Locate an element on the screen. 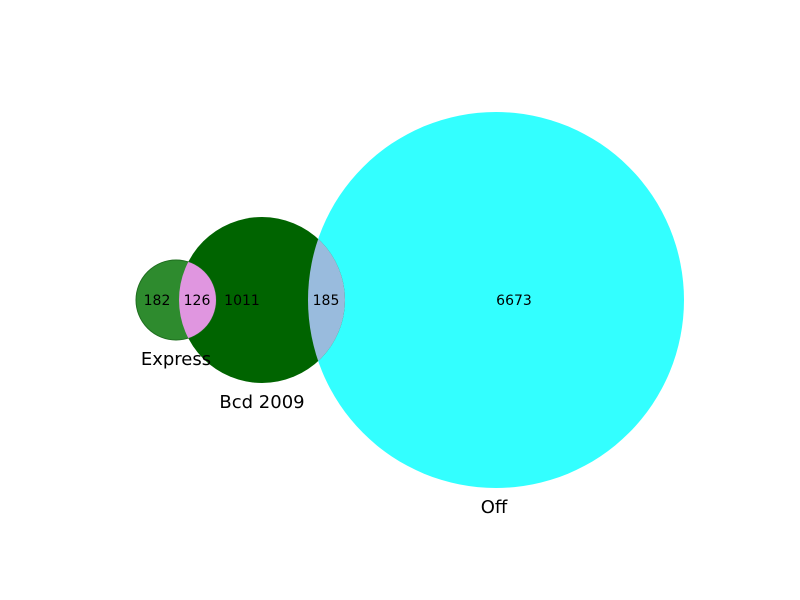 The width and height of the screenshot is (800, 600). region-label-bcd-2009-only: 1011 is located at coordinates (242, 301).